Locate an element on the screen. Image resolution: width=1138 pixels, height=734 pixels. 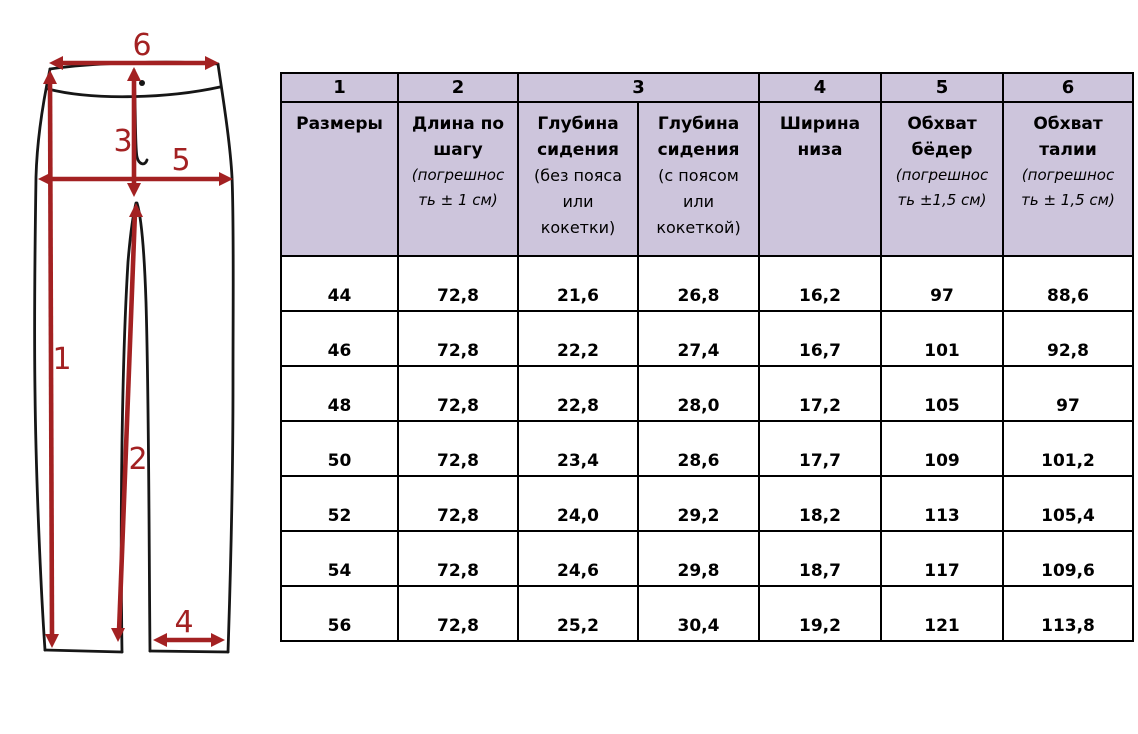
table-cell: 105 is located at coordinates (942, 393).